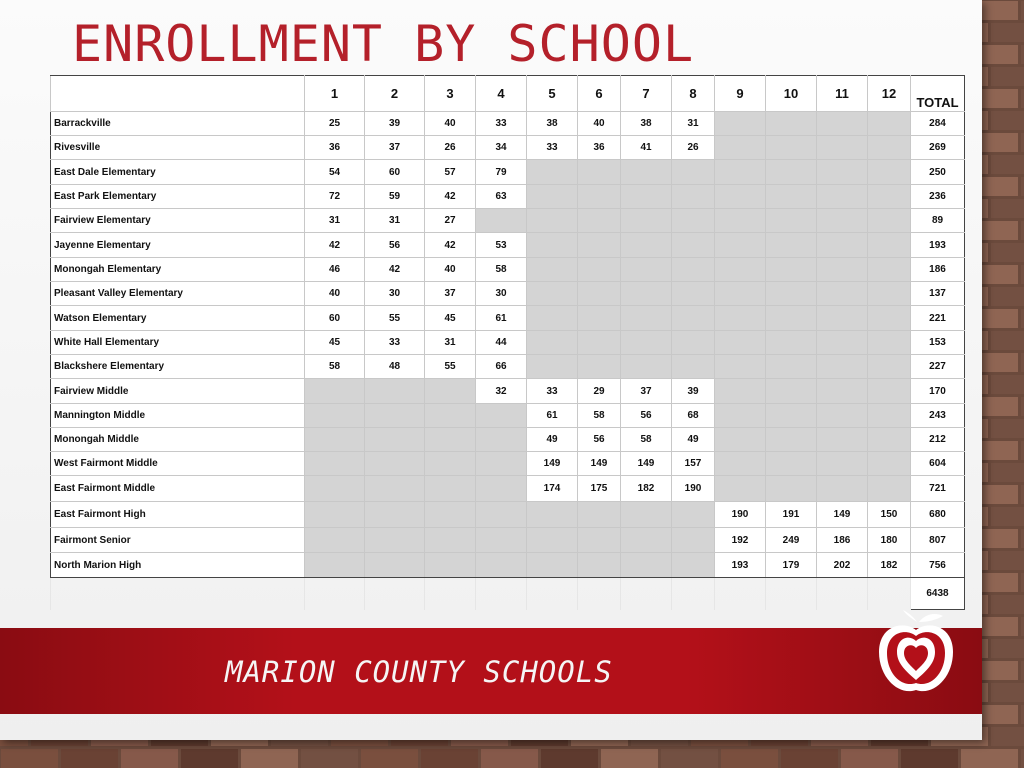 The image size is (1024, 768). Describe the element at coordinates (646, 488) in the screenshot. I see `grade-7-cell: 182` at that location.